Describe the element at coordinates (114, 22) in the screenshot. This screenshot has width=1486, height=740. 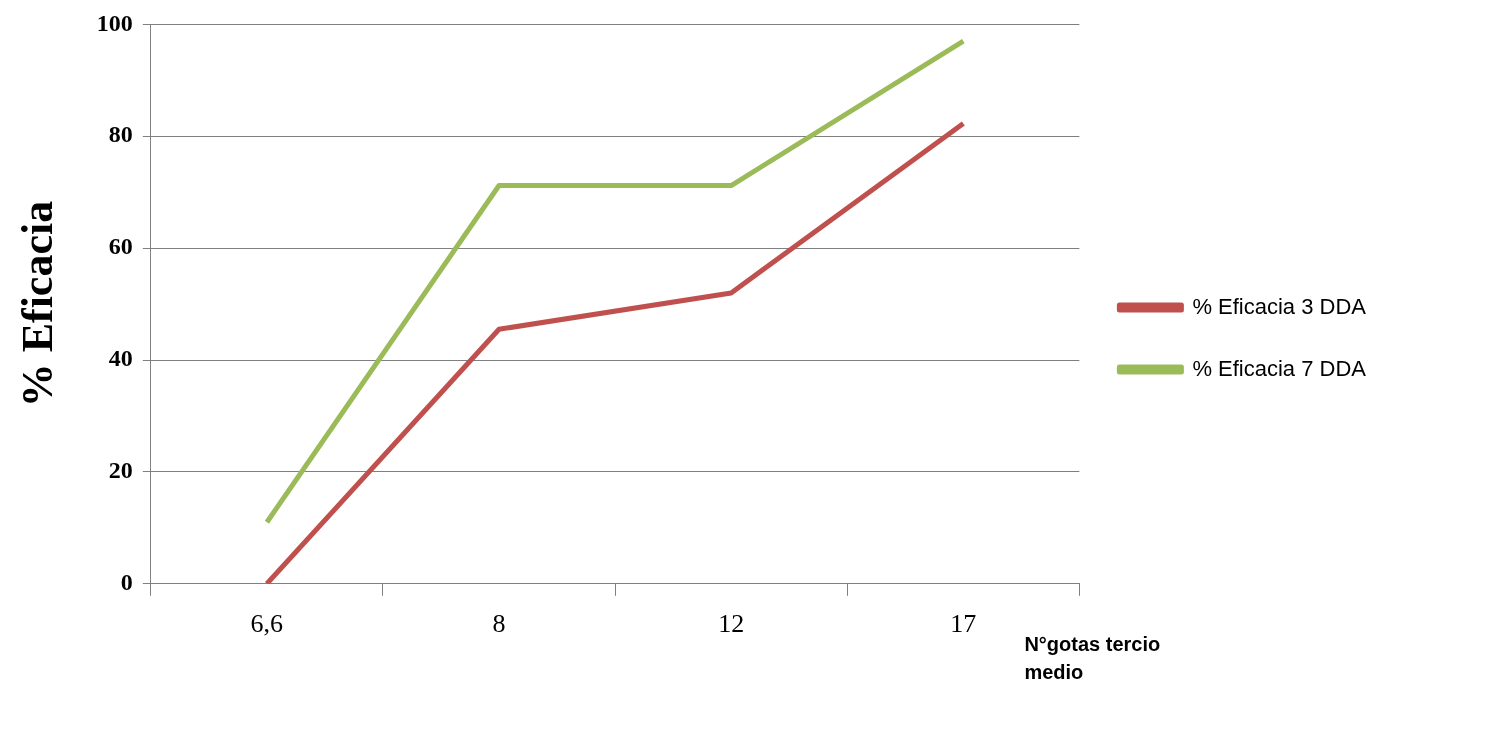
I see `y-tick-label: 100` at that location.